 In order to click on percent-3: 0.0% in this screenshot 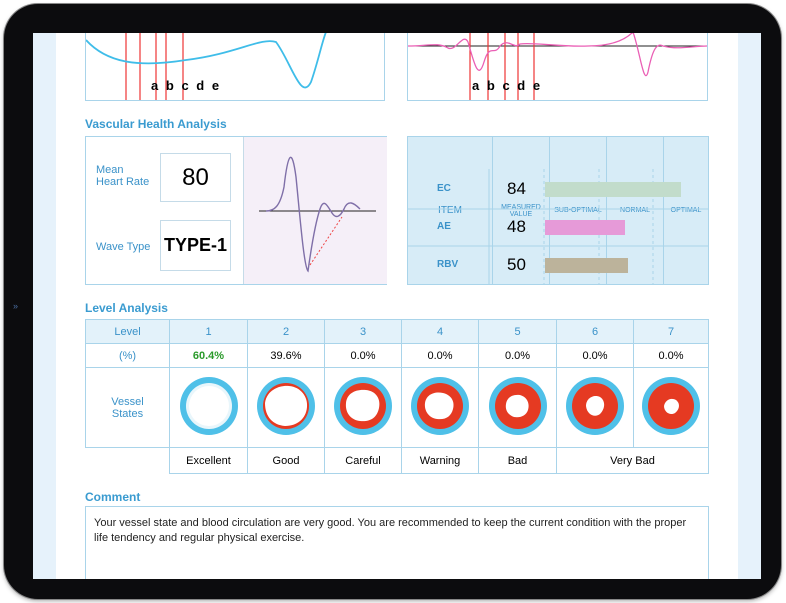, I will do `click(363, 355)`.